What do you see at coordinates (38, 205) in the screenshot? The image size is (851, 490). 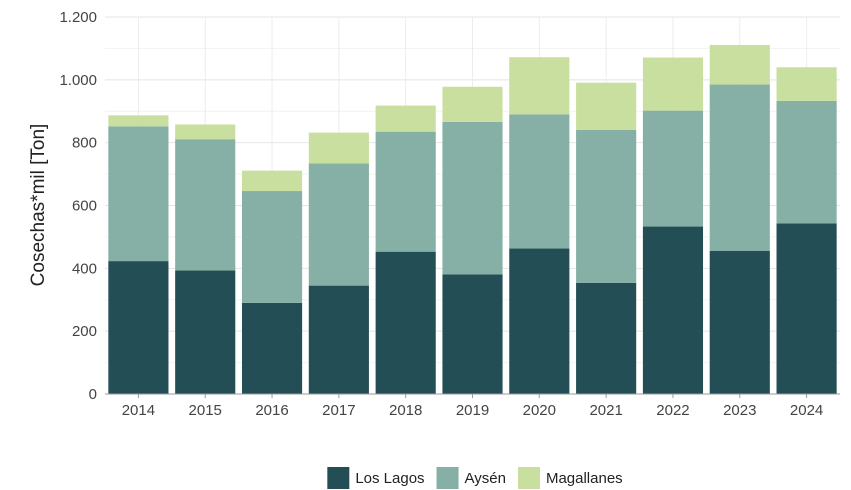 I see `y-axis-title: Cosechas*mil [Ton]` at bounding box center [38, 205].